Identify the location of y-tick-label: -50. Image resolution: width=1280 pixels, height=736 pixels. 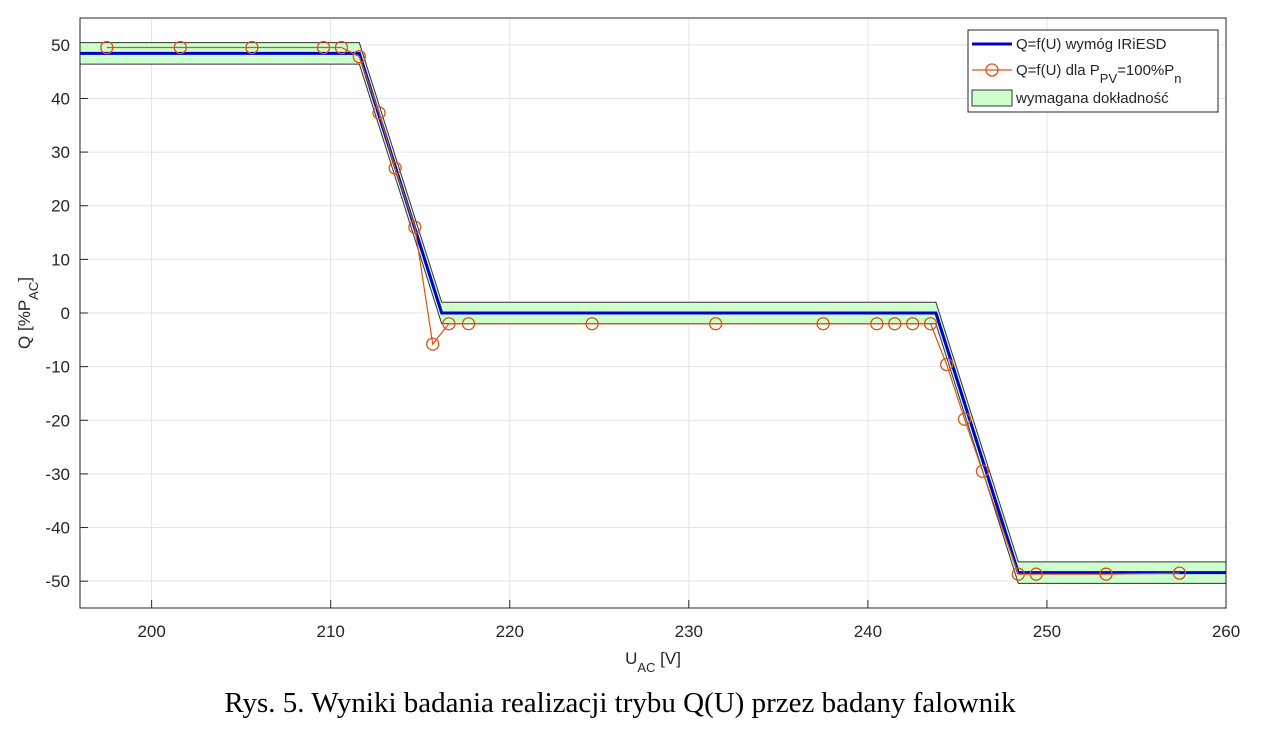
(57, 581).